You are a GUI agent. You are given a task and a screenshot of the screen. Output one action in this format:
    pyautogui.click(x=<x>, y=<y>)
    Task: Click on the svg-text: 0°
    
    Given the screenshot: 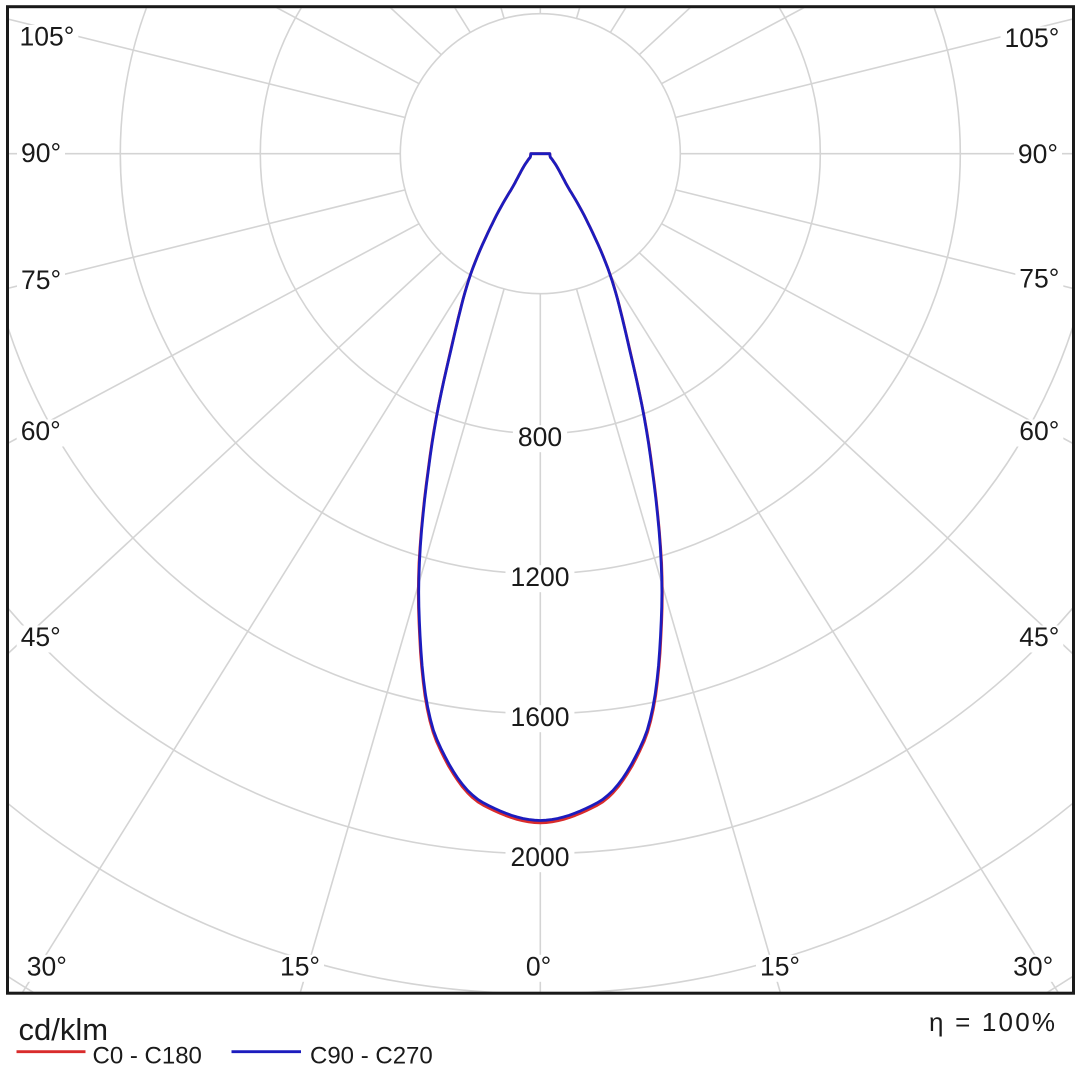 What is the action you would take?
    pyautogui.click(x=538, y=967)
    